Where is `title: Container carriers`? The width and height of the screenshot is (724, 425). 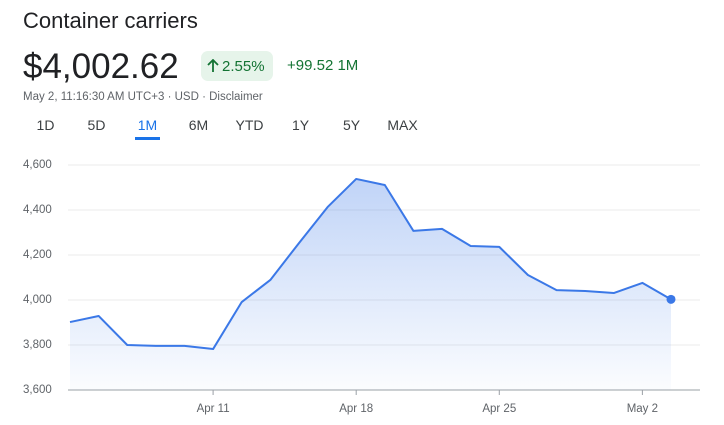
title: Container carriers is located at coordinates (110, 20).